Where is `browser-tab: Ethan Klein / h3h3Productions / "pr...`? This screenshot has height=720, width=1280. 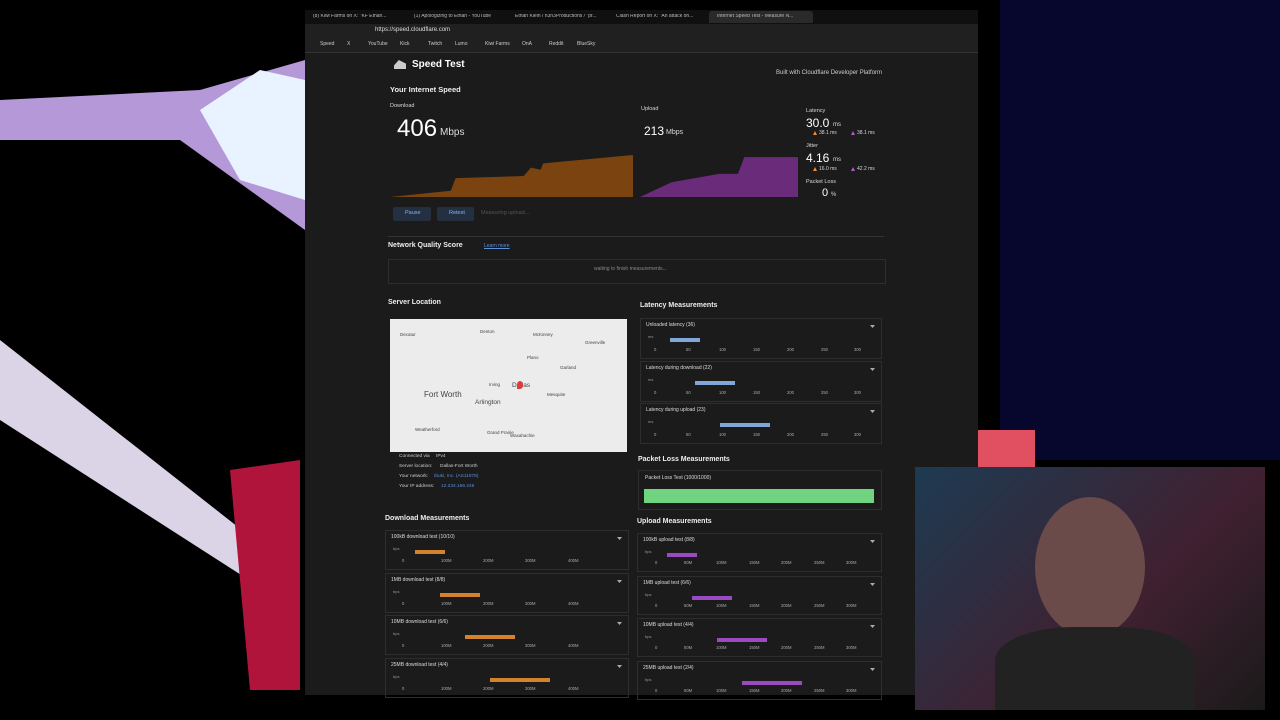
browser-tab: Ethan Klein / h3h3Productions / "pr... is located at coordinates (556, 16).